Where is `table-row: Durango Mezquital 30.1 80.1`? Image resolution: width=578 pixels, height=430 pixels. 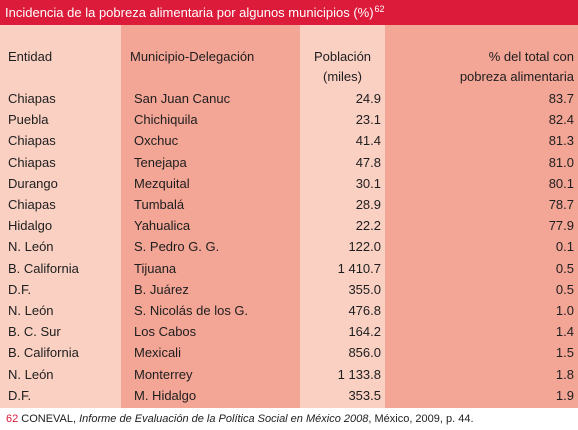 table-row: Durango Mezquital 30.1 80.1 is located at coordinates (289, 183).